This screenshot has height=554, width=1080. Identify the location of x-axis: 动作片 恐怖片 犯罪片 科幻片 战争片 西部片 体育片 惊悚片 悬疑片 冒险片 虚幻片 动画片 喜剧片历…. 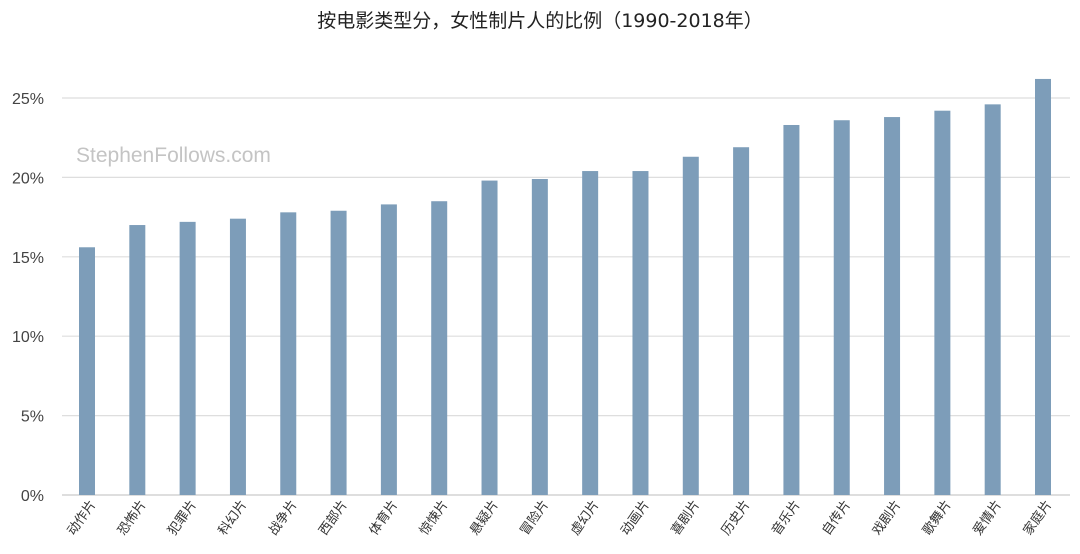
(560, 517).